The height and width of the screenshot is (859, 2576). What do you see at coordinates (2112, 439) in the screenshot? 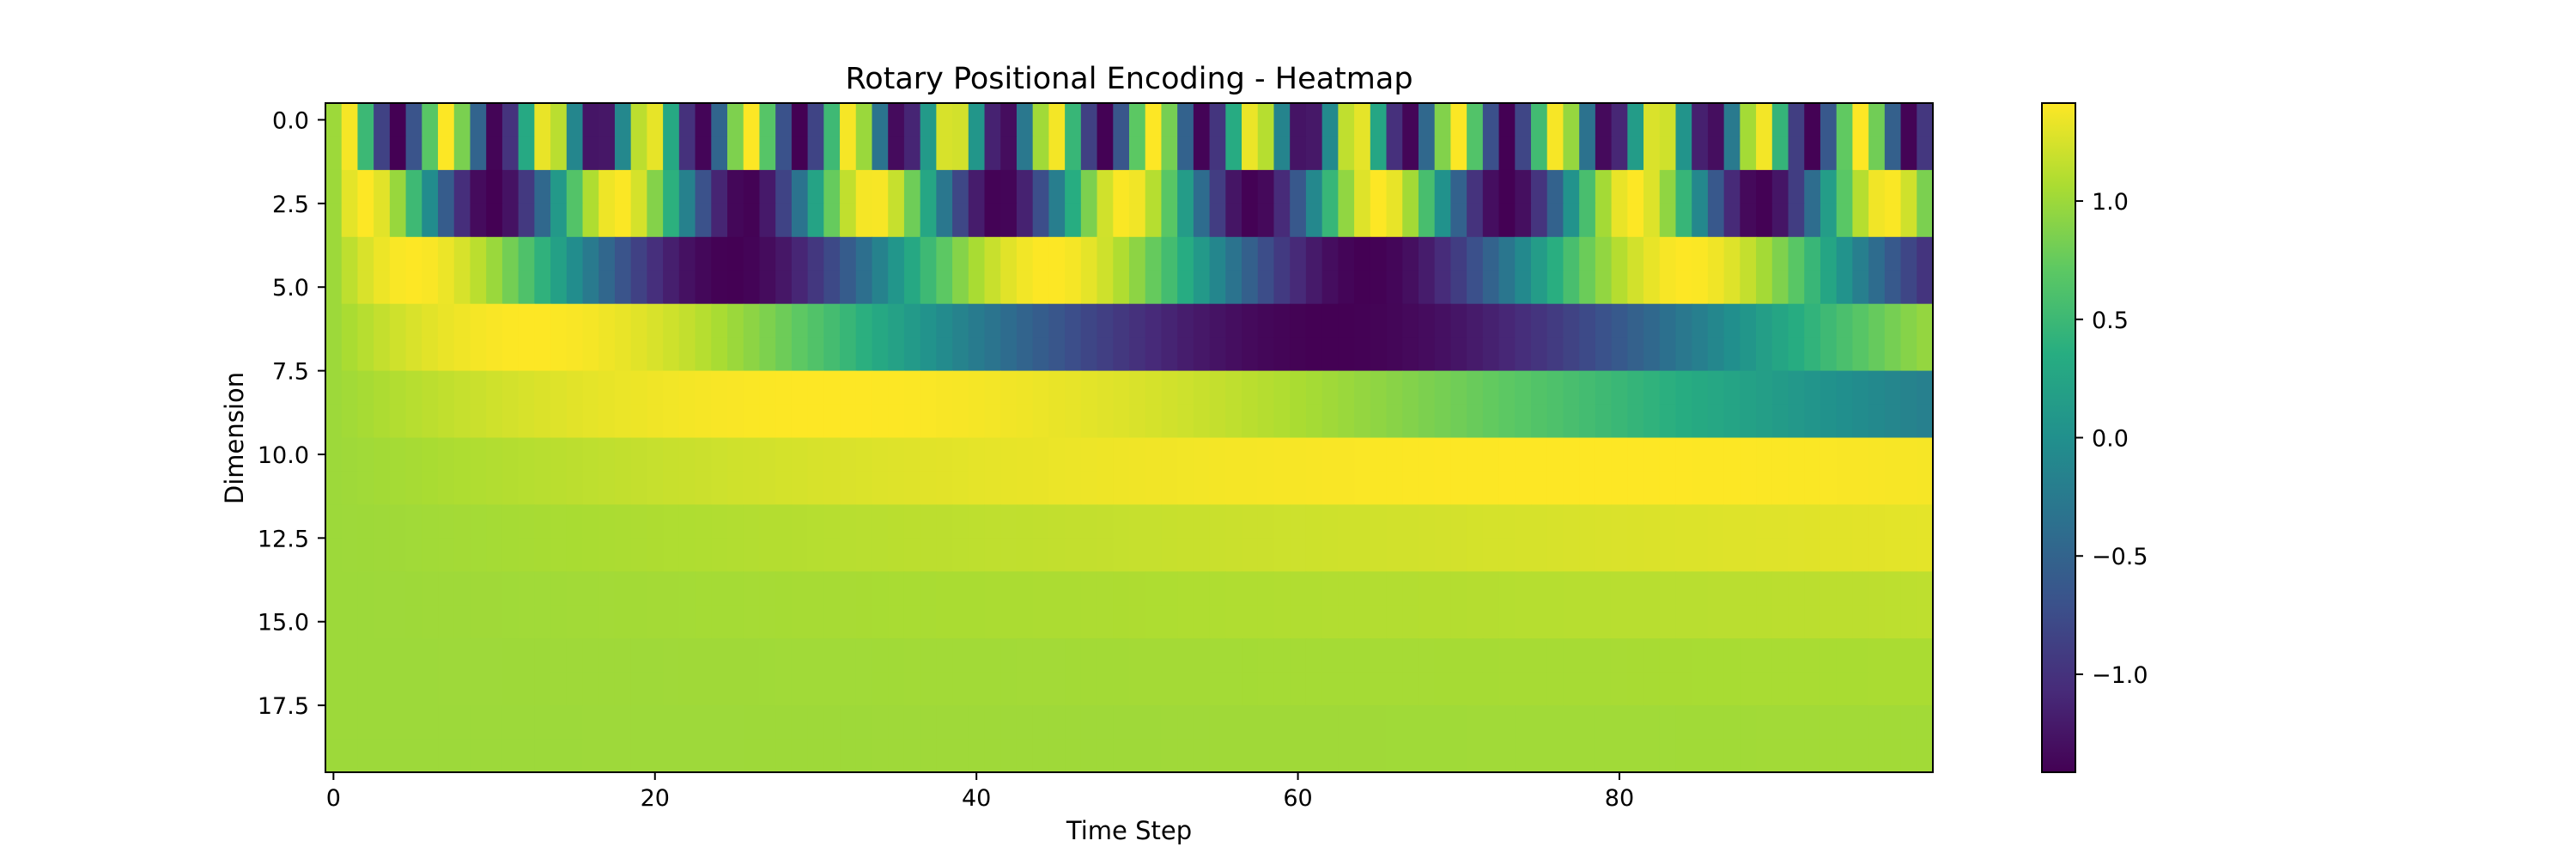
I see `colorbar-axis: 1.00.50.0−0.5−1.0` at bounding box center [2112, 439].